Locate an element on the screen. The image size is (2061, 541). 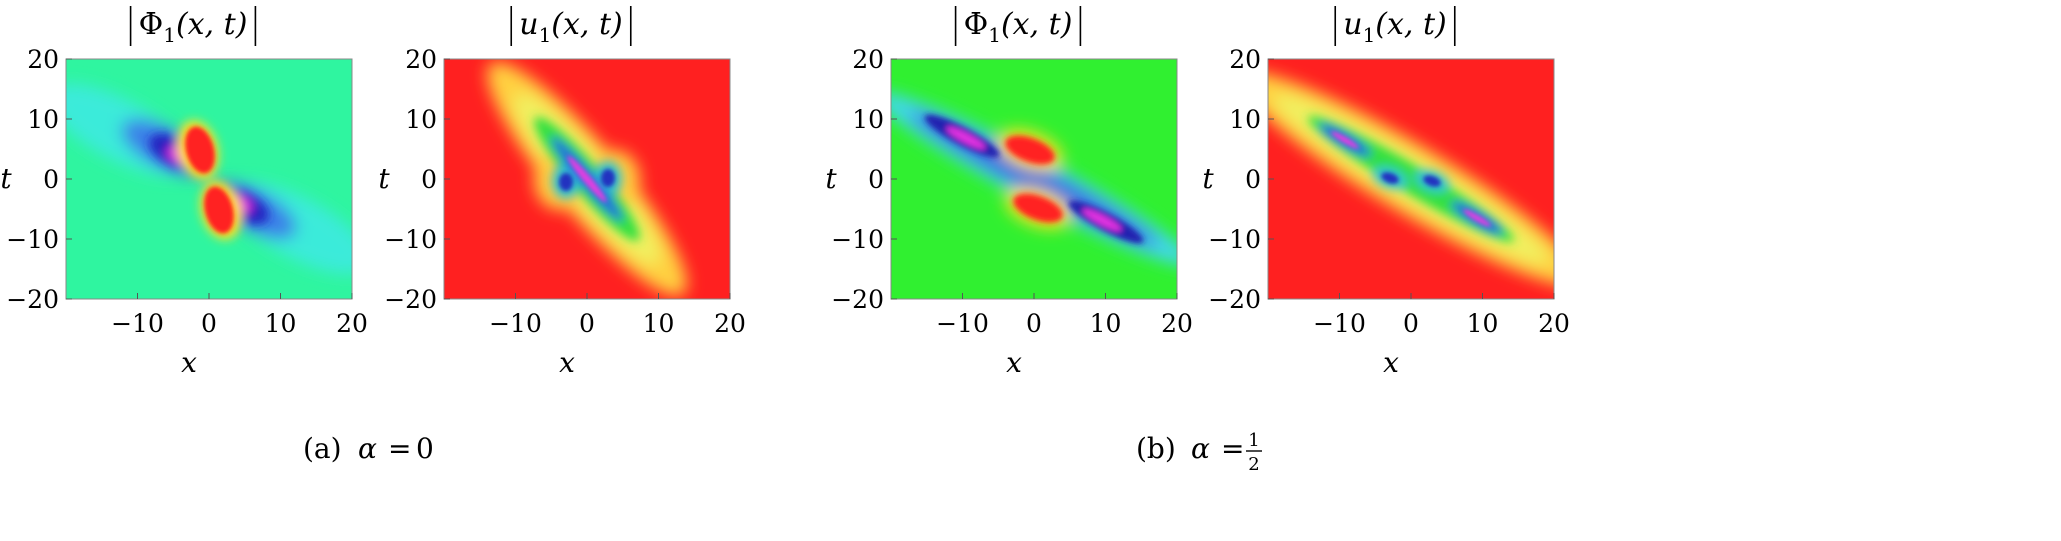
caption-b-label: (b) is located at coordinates (1156, 448).